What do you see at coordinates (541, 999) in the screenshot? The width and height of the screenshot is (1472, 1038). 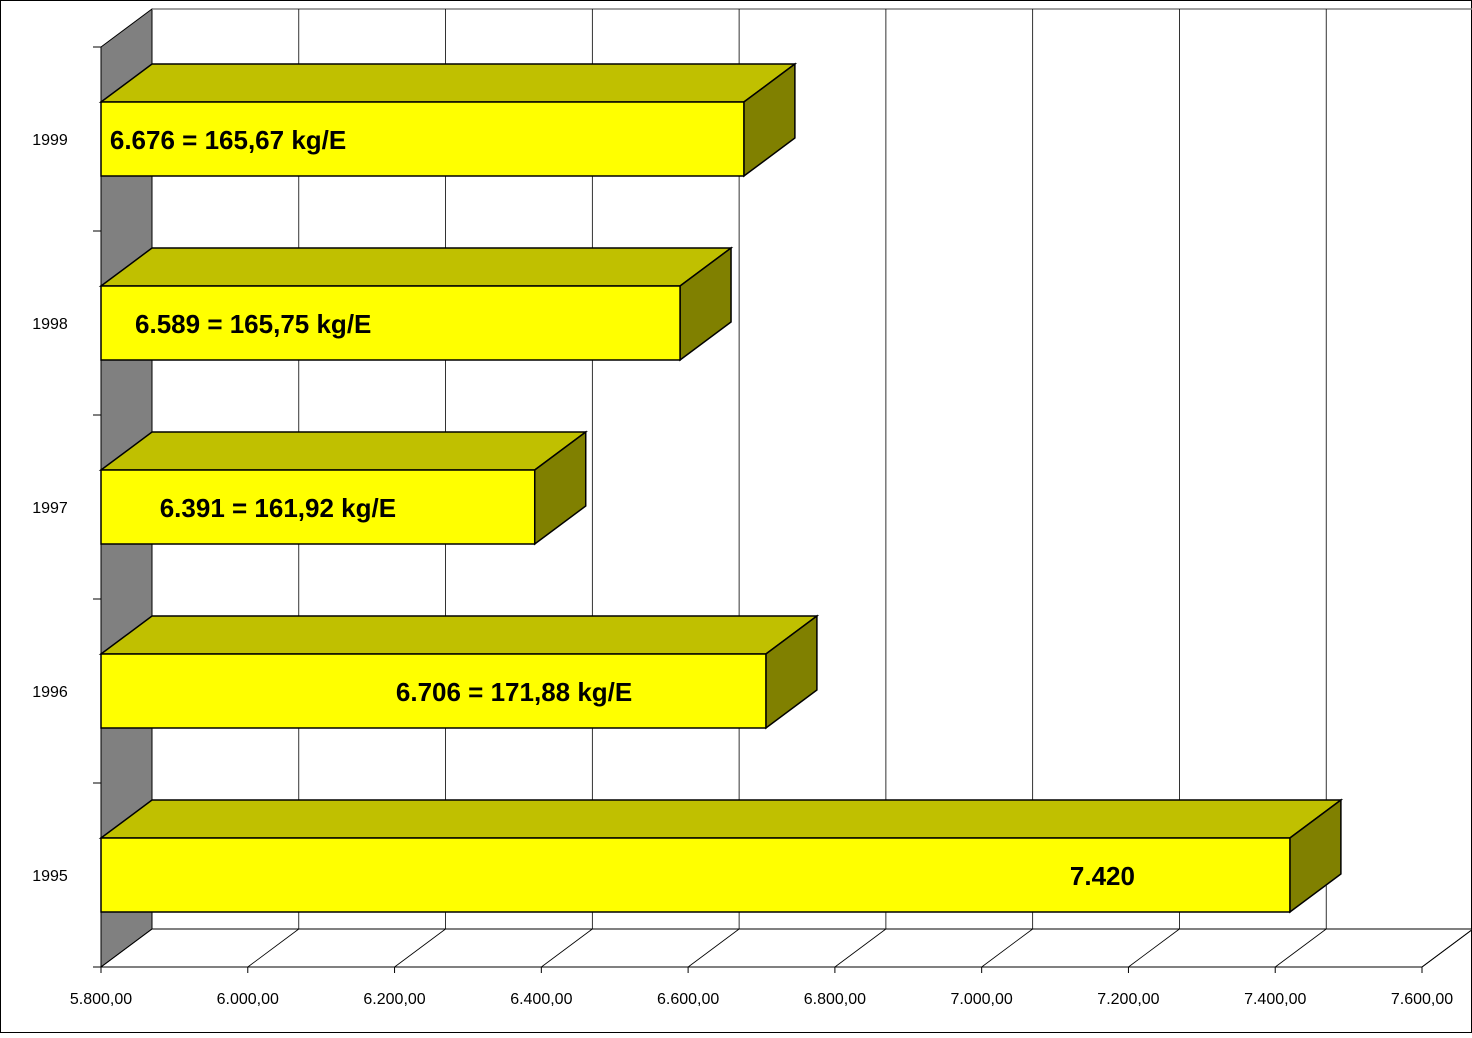 I see `x-tick-label: 6.400,00` at bounding box center [541, 999].